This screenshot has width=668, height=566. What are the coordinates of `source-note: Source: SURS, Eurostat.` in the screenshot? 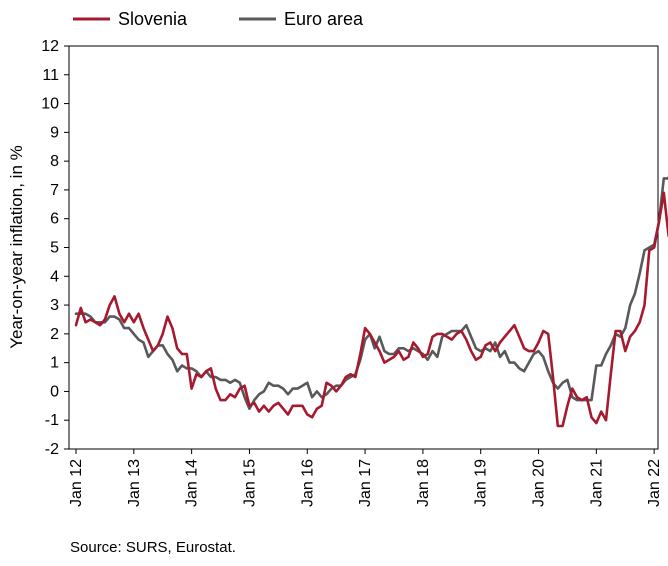 It's located at (153, 547).